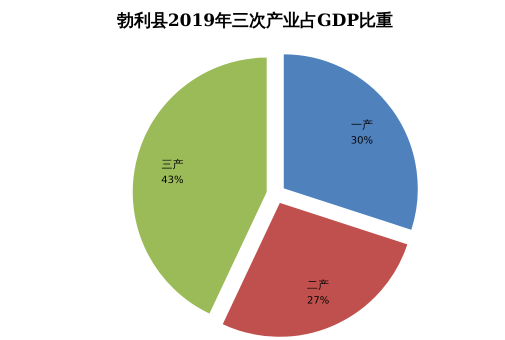  I want to click on chart-title: 勃利县2019年三次产业占GDP比重, so click(255, 21).